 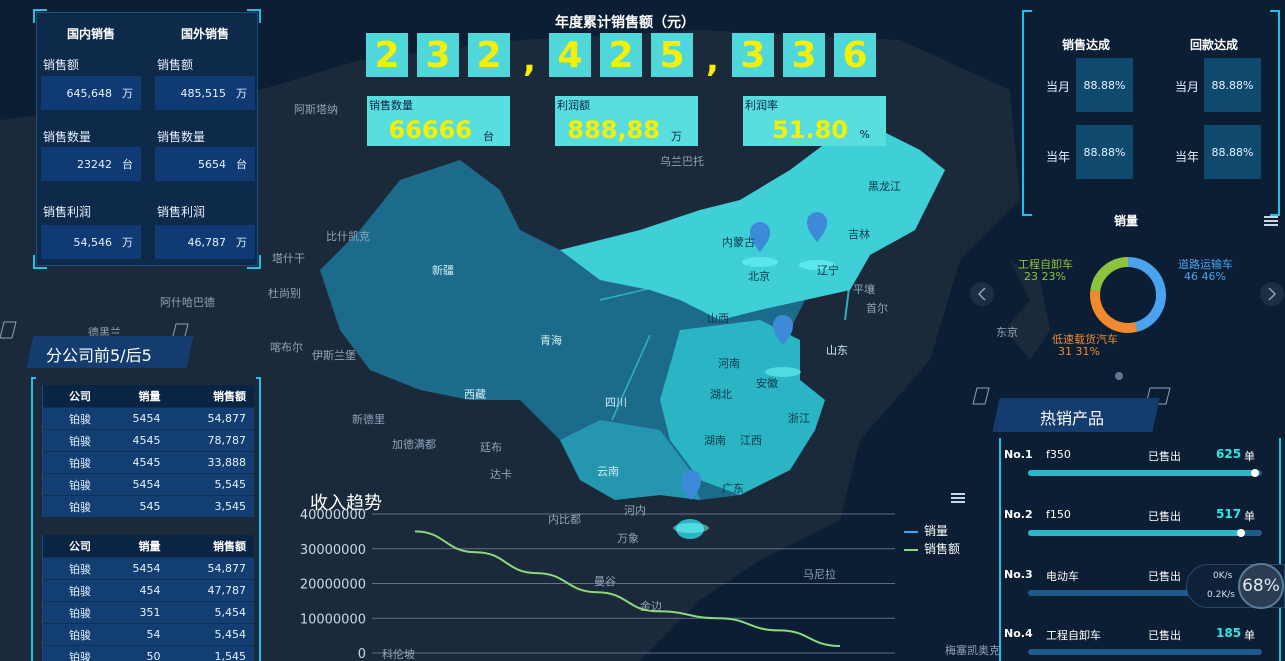 What do you see at coordinates (205, 34) in the screenshot?
I see `foreign-sales-title: 国外销售` at bounding box center [205, 34].